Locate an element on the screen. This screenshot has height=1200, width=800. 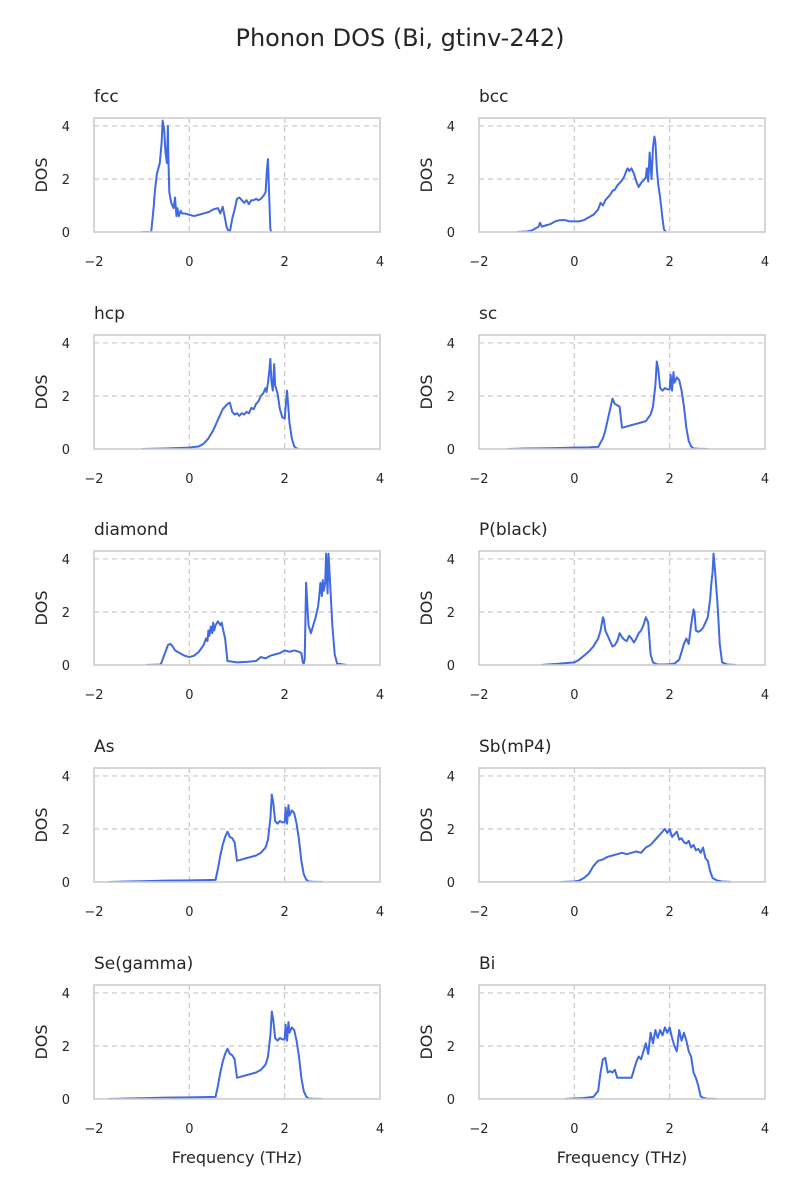
panel-8: 0 2 4 −2 0 2 4 Se(gamma) DOS Frequency (THz) is located at coordinates (208, 1060).